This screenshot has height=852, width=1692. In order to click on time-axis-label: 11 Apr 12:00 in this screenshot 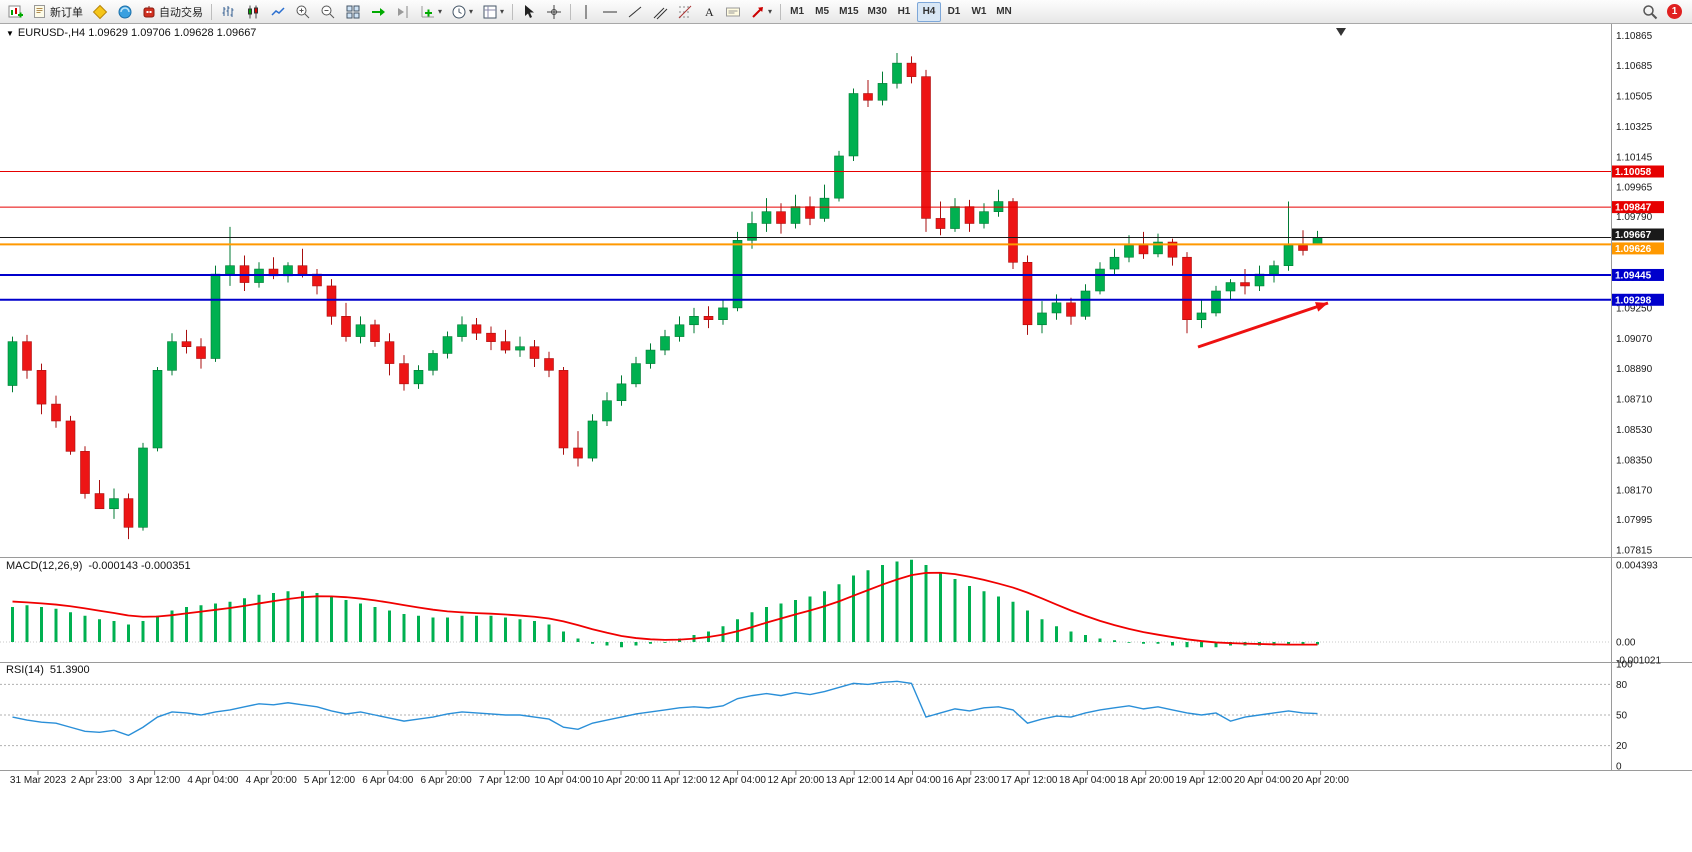, I will do `click(679, 780)`.